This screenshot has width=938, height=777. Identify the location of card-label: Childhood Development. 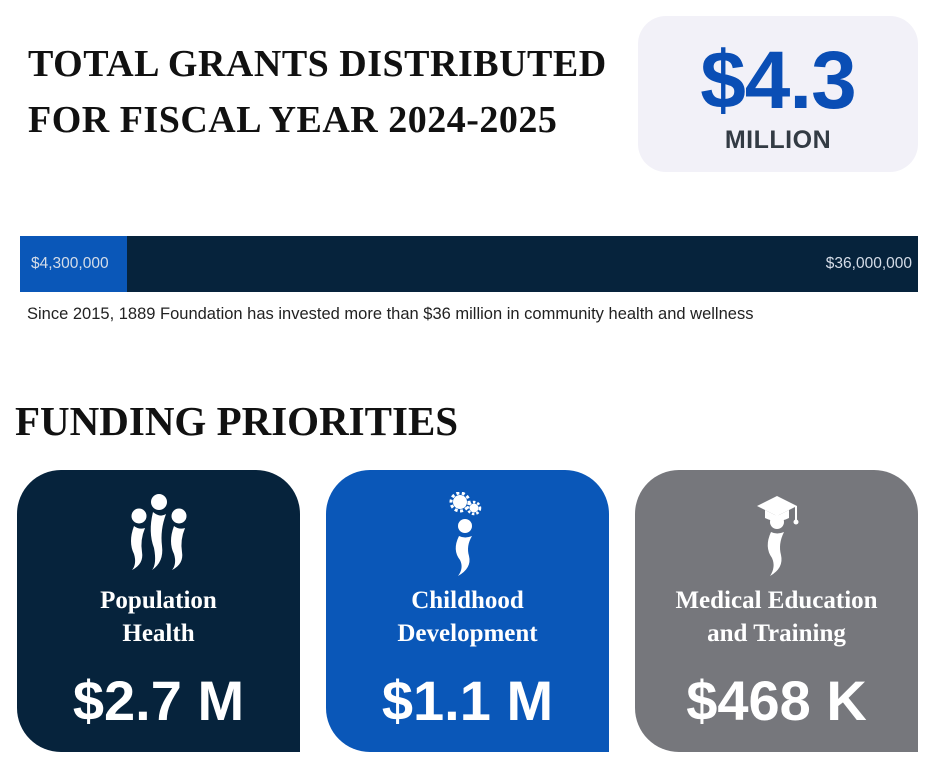
(467, 617).